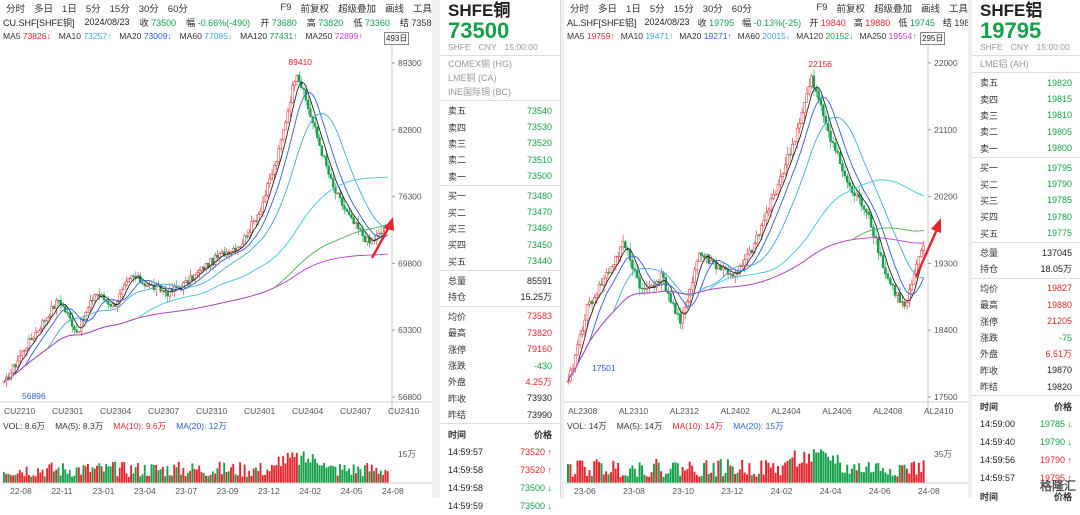  What do you see at coordinates (397, 38) in the screenshot?
I see `left-count-badge: 493日` at bounding box center [397, 38].